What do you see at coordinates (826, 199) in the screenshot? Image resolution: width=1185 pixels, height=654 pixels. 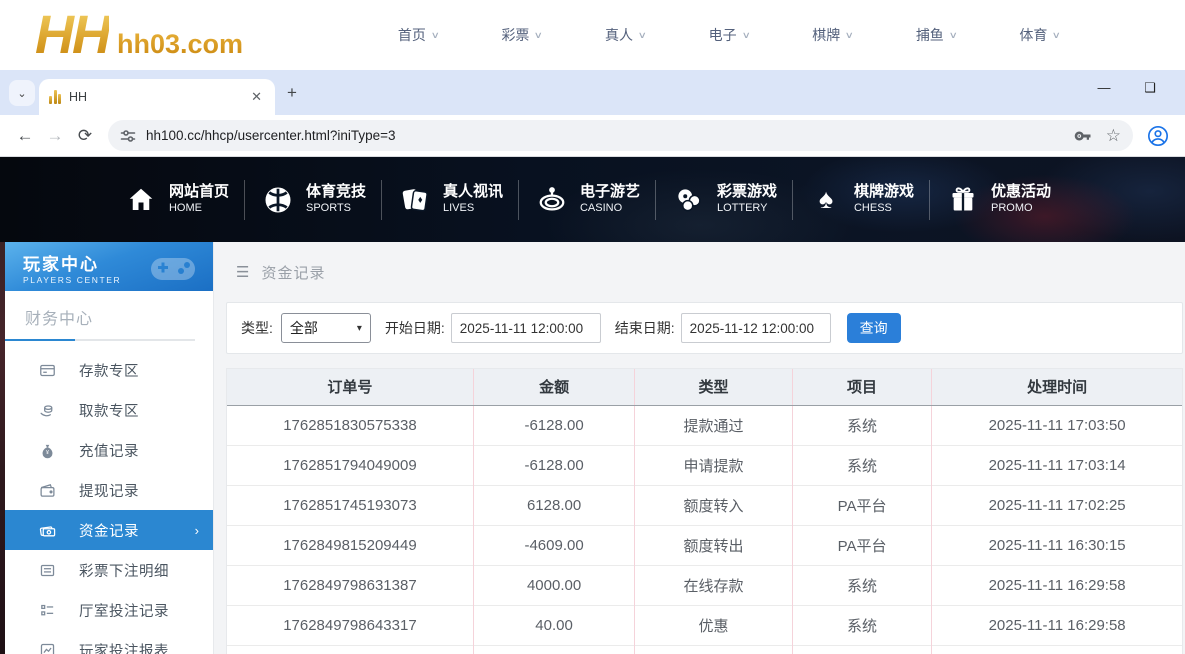 I see `spade-icon: ♠` at bounding box center [826, 199].